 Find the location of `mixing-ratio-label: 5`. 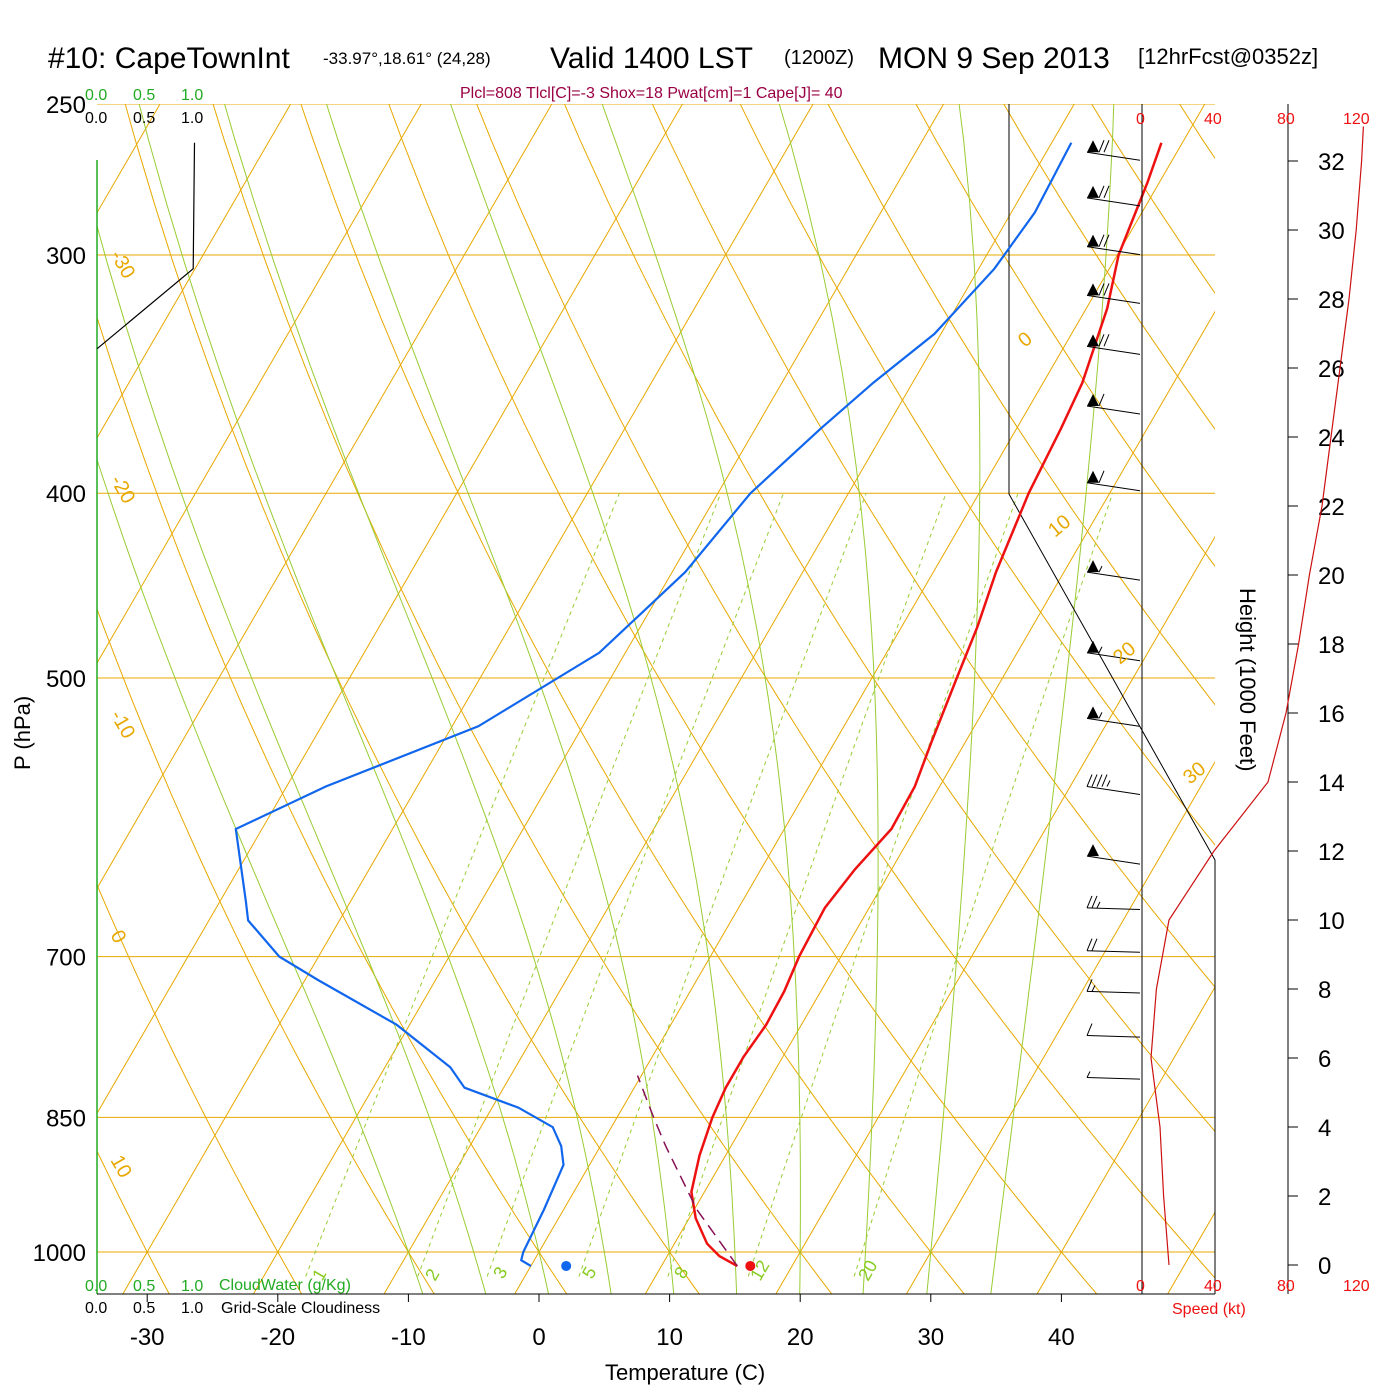

mixing-ratio-label: 5 is located at coordinates (589, 1272).